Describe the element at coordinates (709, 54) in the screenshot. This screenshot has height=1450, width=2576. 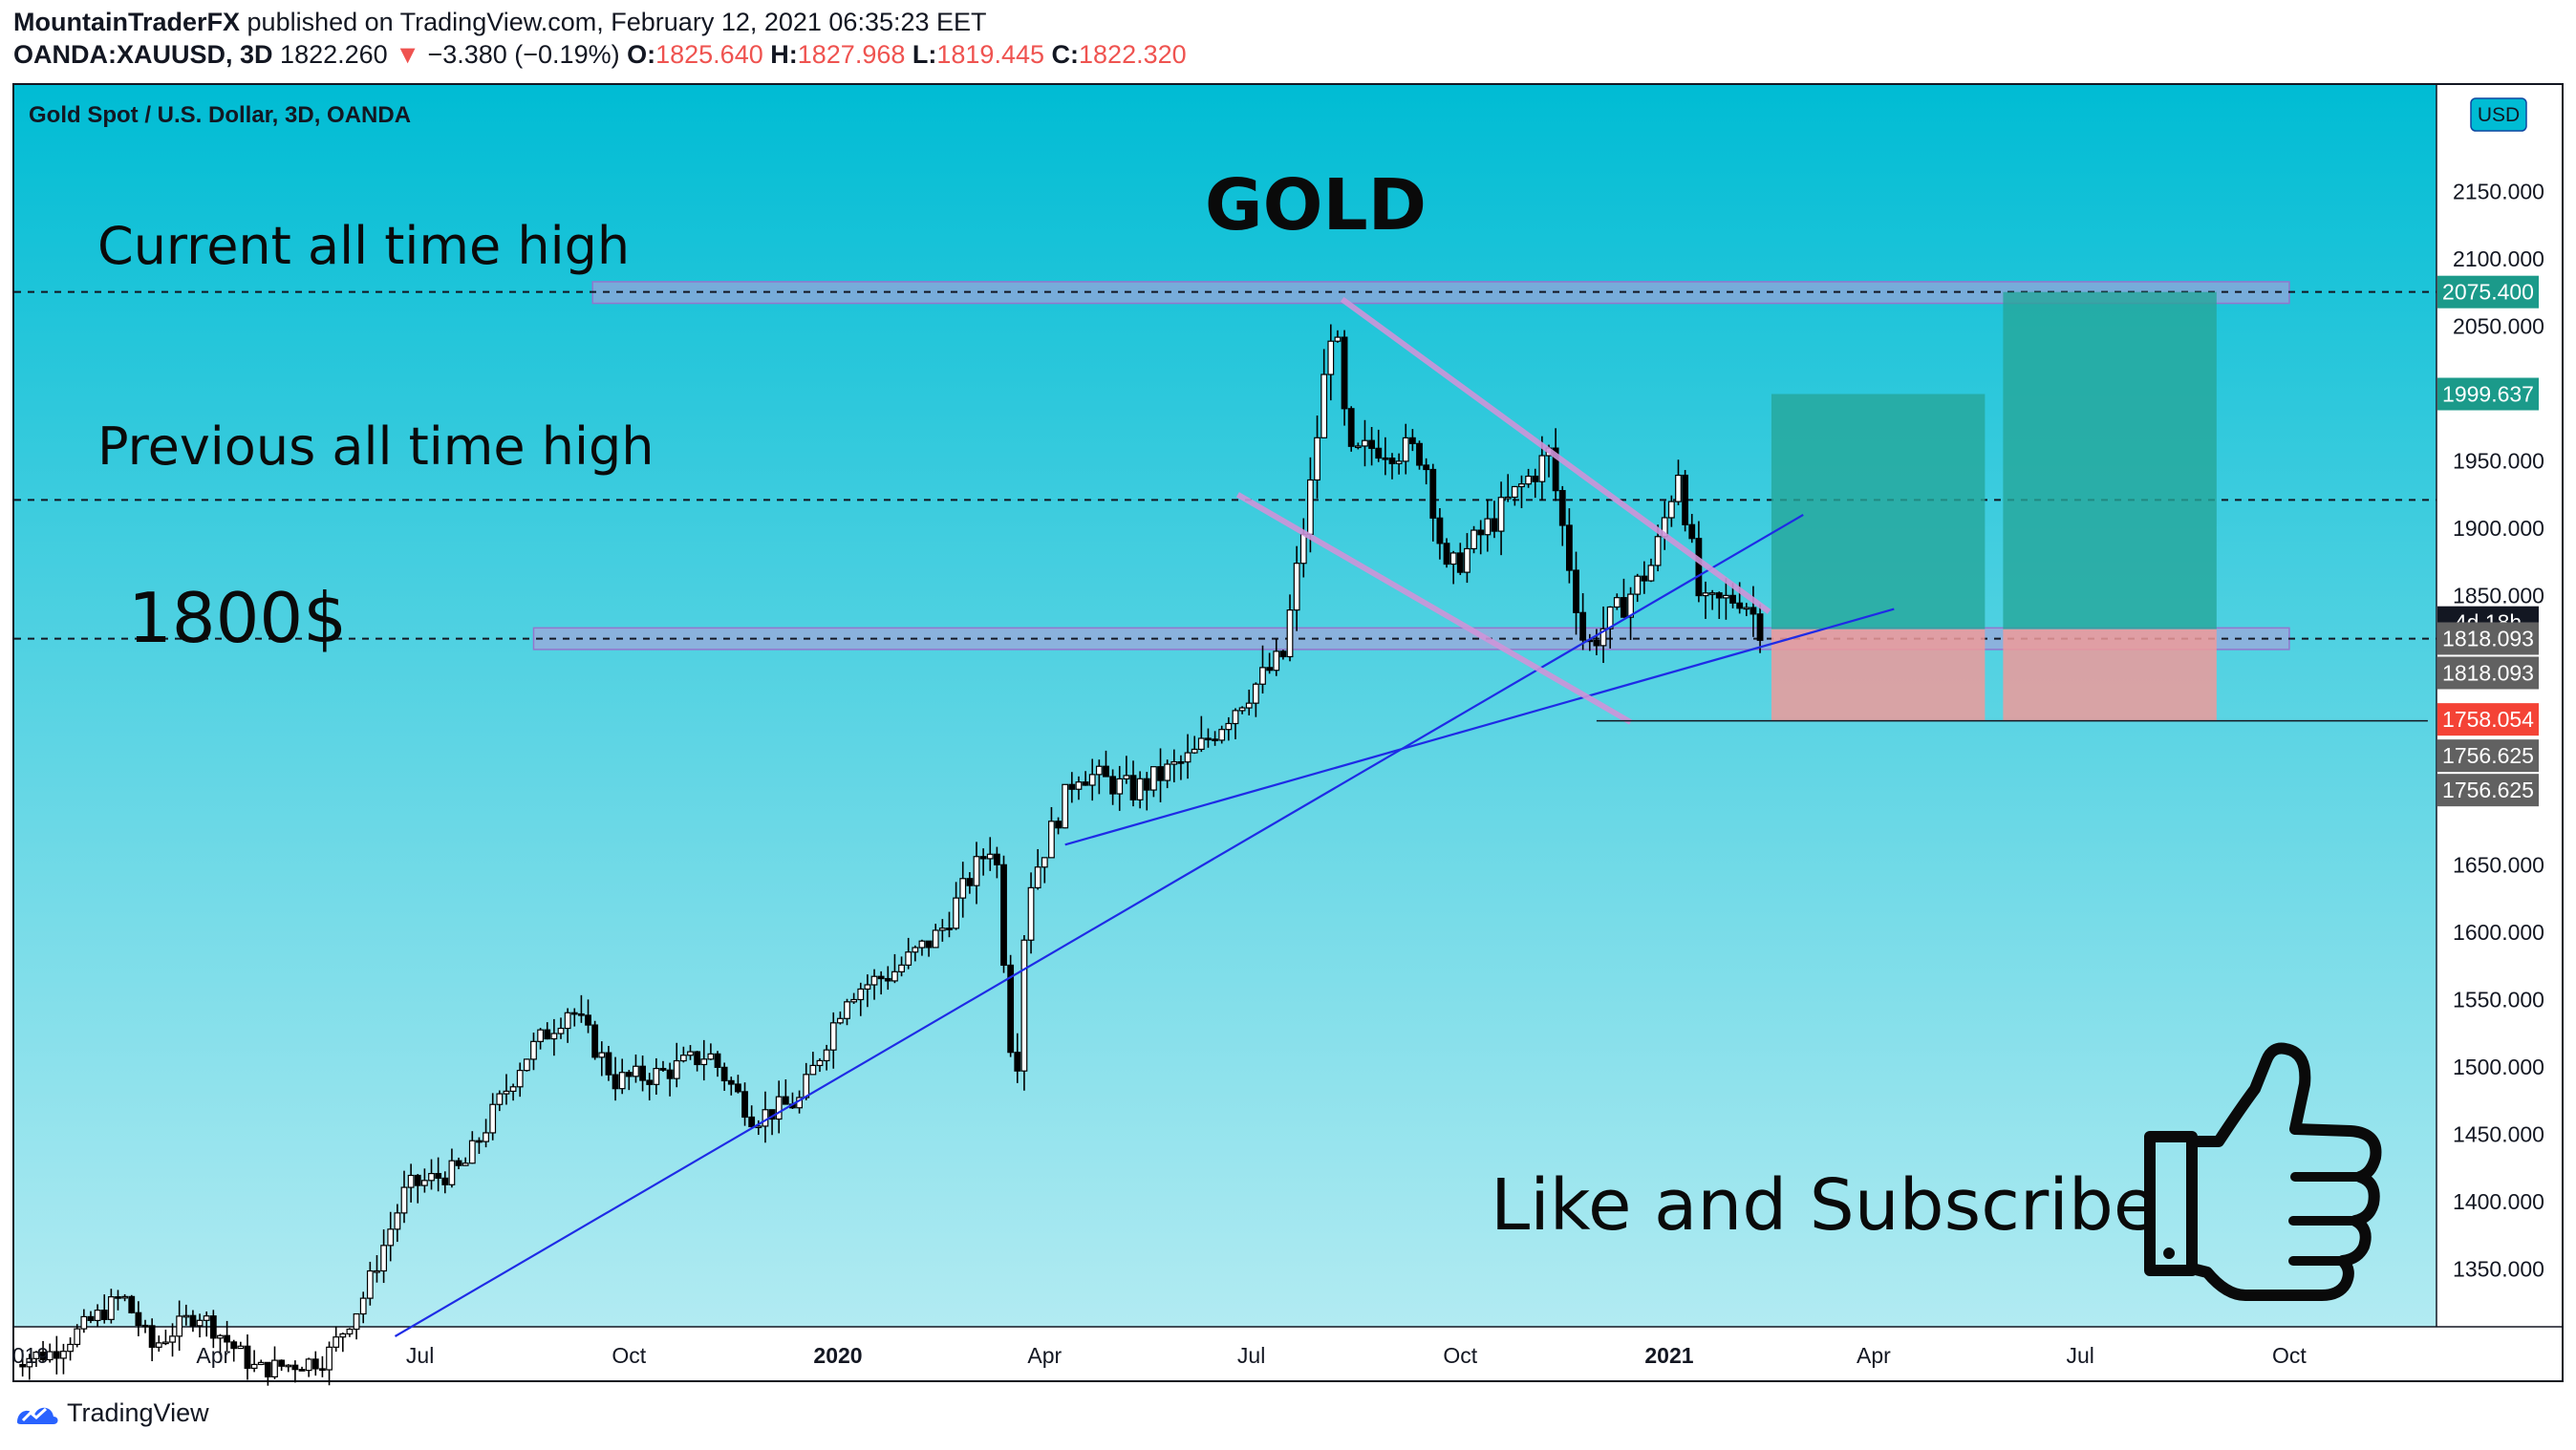
I see `open-value: 1825.640` at that location.